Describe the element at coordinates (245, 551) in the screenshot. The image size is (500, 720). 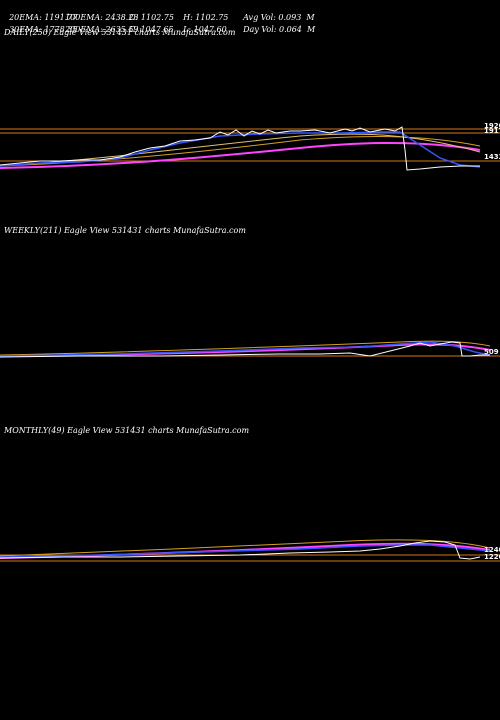
I see `monthly-ema-fast-line` at that location.